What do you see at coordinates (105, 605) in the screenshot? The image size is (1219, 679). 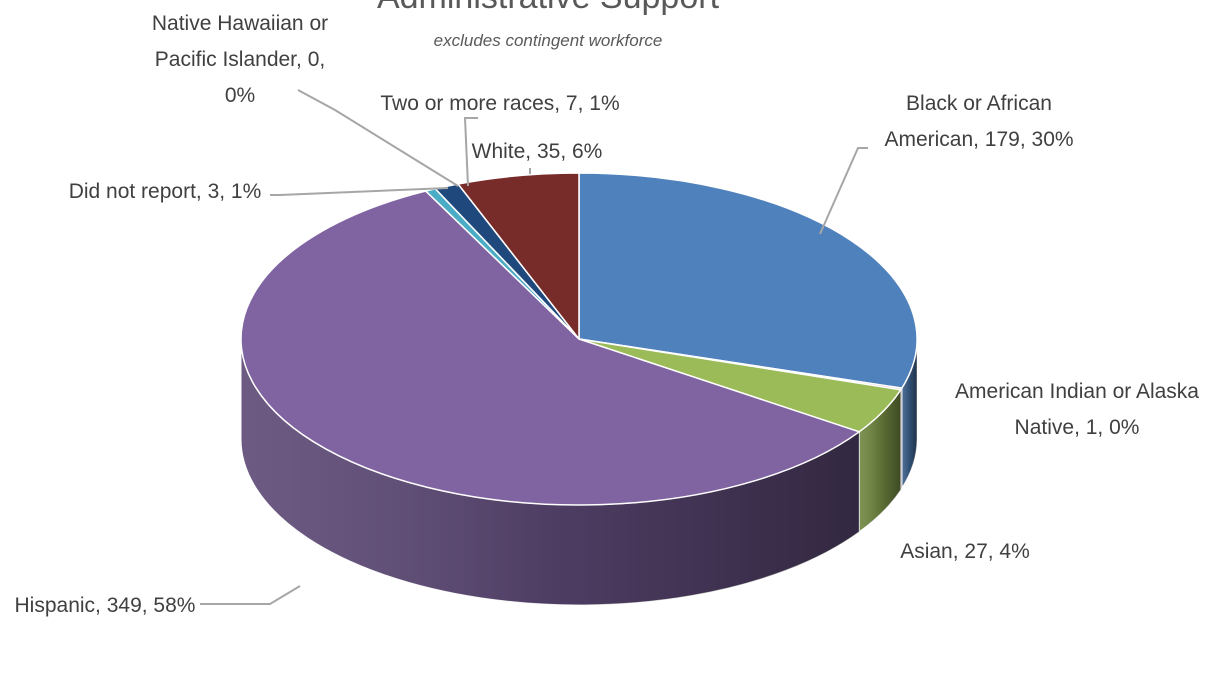 I see `data-label-hispanic: Hispanic, 349, 58%` at bounding box center [105, 605].